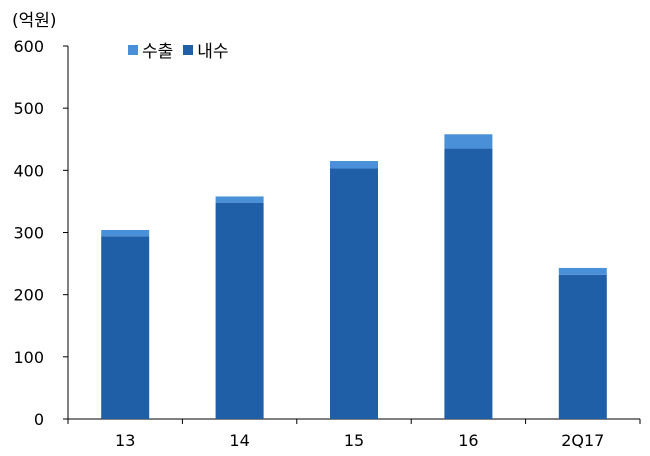  What do you see at coordinates (354, 440) in the screenshot?
I see `x-tick-label: 15` at bounding box center [354, 440].